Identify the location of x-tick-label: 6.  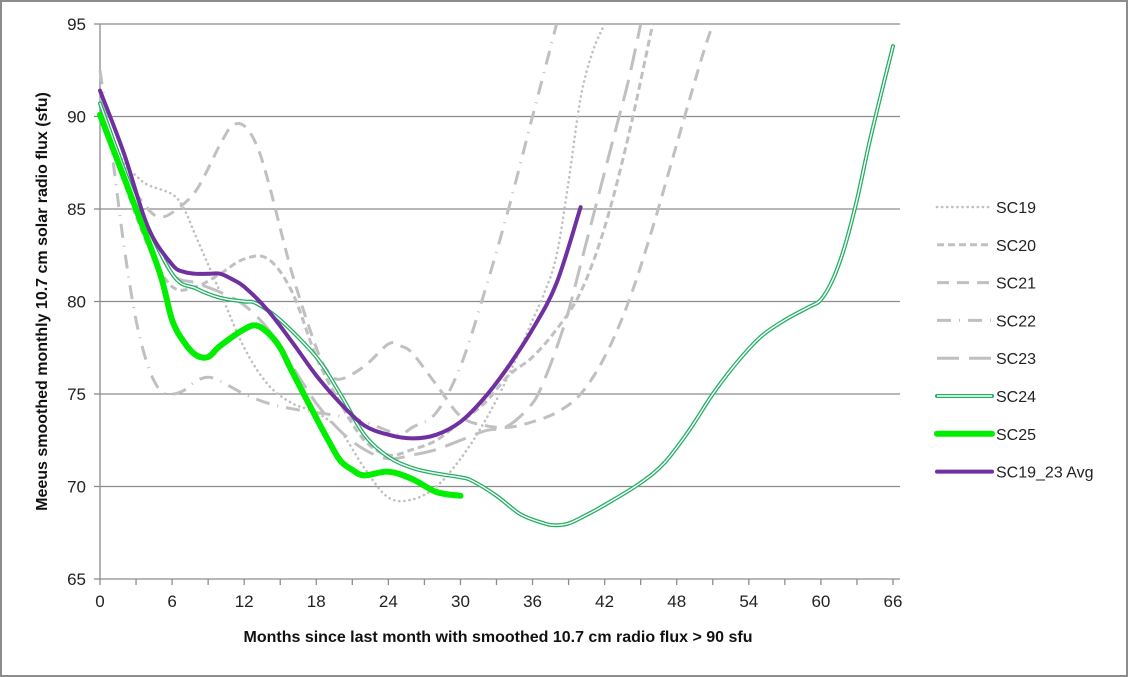
(171, 601).